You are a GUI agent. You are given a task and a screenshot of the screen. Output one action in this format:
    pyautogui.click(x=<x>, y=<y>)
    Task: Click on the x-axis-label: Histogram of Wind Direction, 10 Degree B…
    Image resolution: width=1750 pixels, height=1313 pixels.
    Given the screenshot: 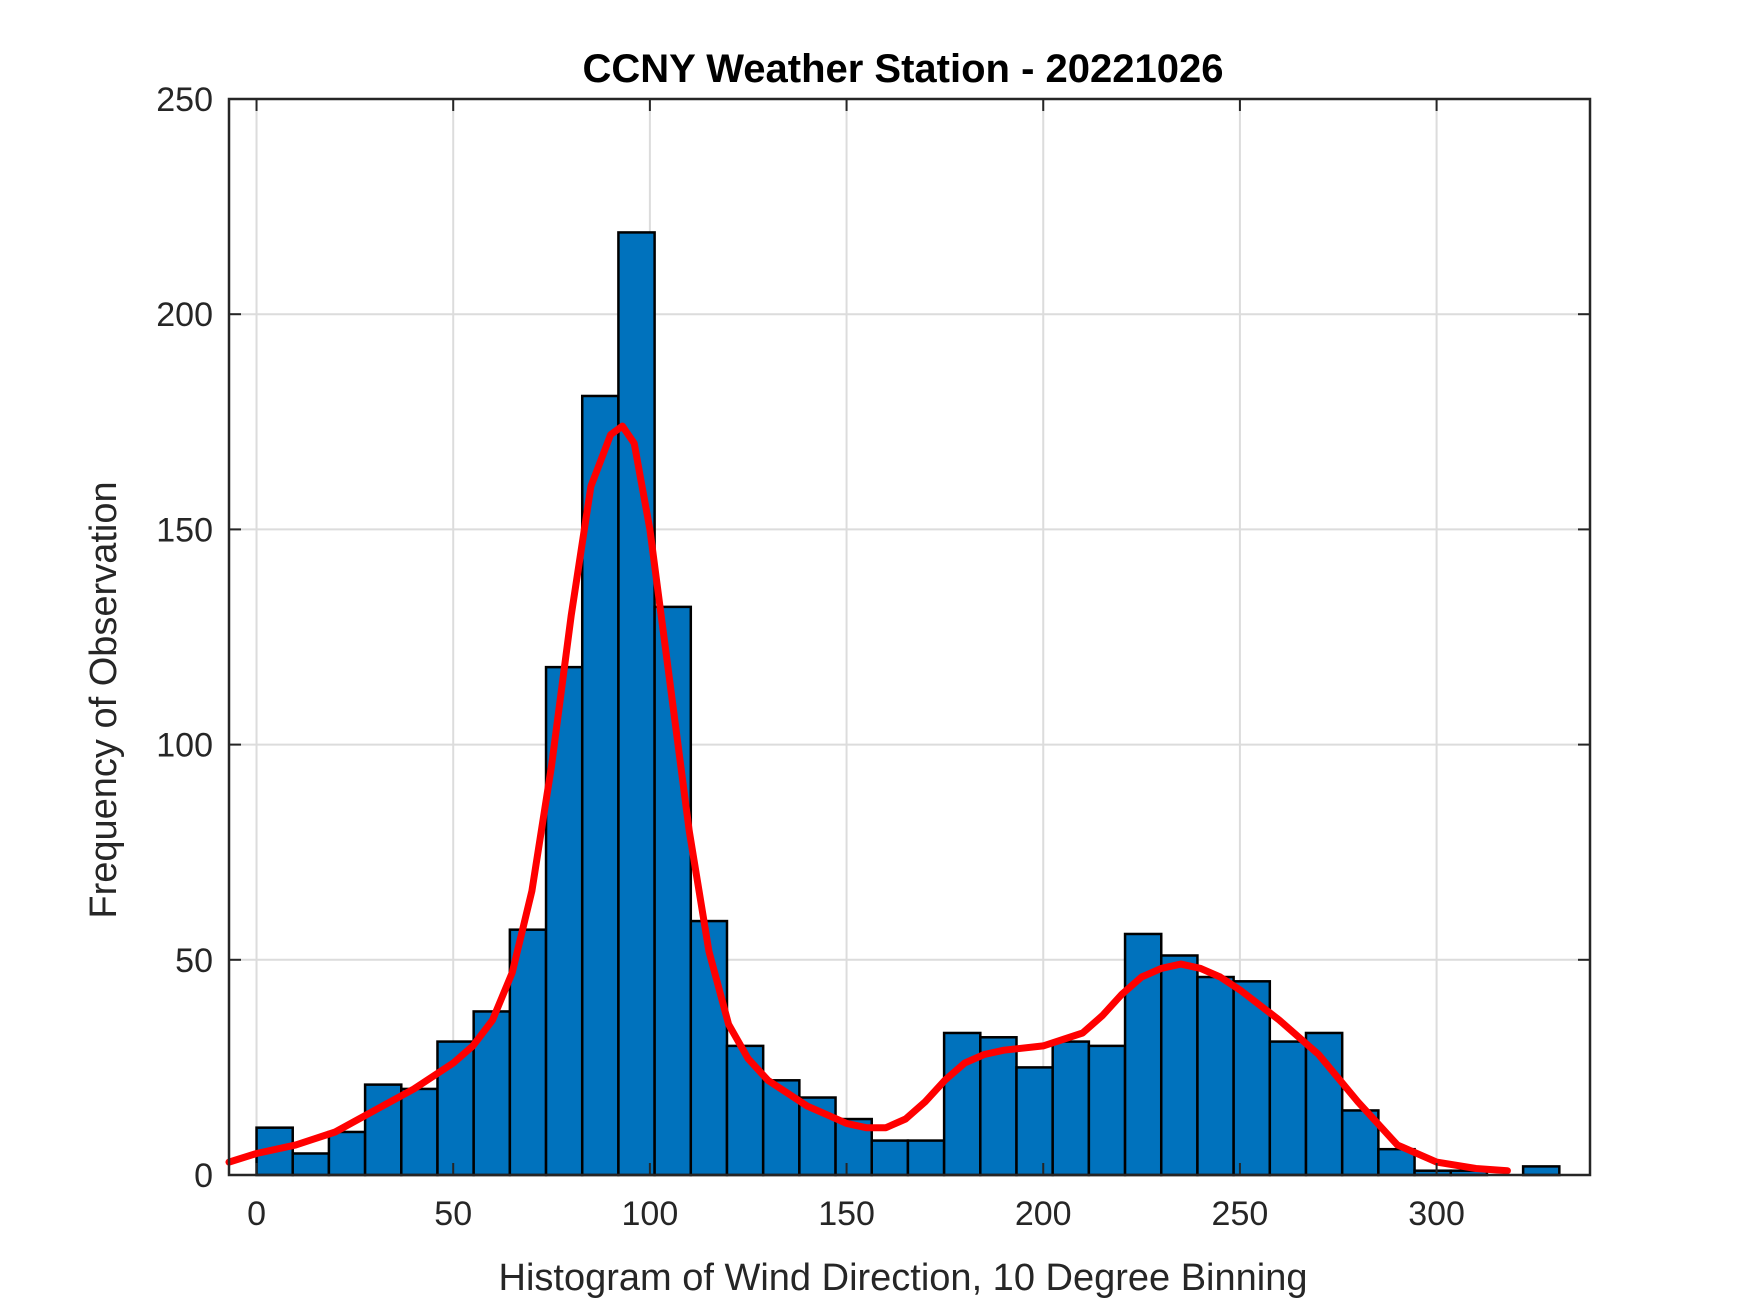 What is the action you would take?
    pyautogui.click(x=903, y=1278)
    